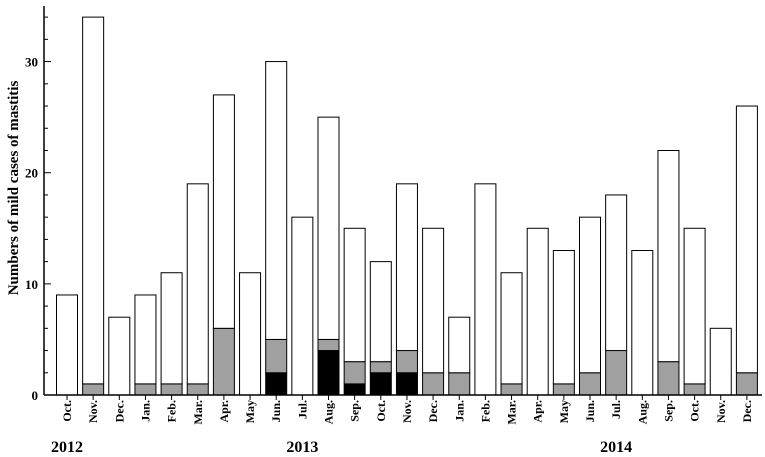 This screenshot has width=765, height=457. I want to click on y-axis-title: Numbers of mild cases of mastitis, so click(14, 188).